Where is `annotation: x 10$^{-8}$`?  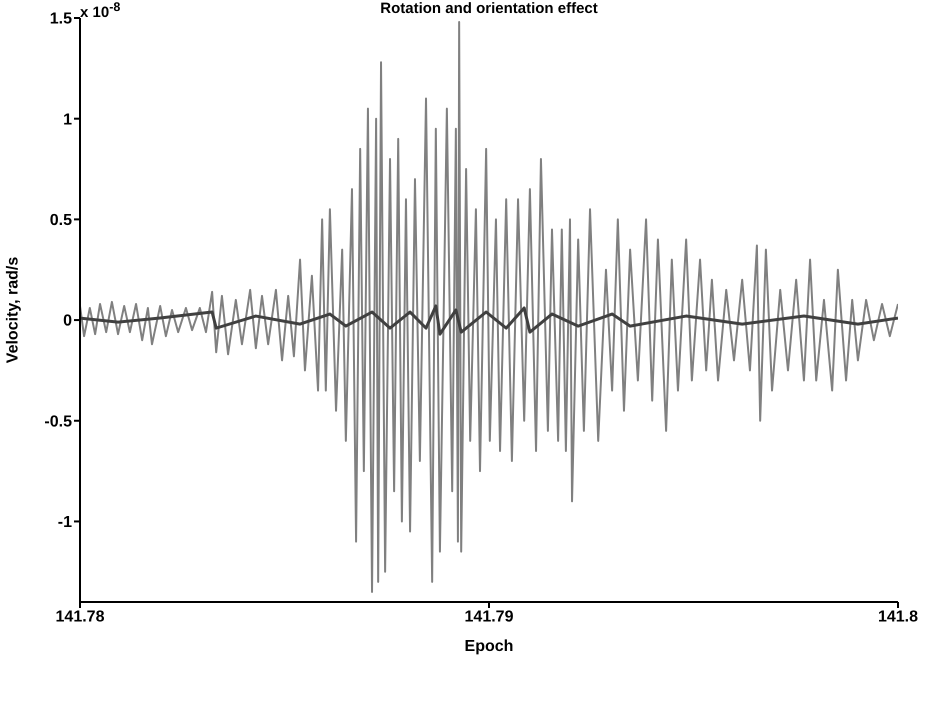
annotation: x 10$^{-8}$ is located at coordinates (100, 10).